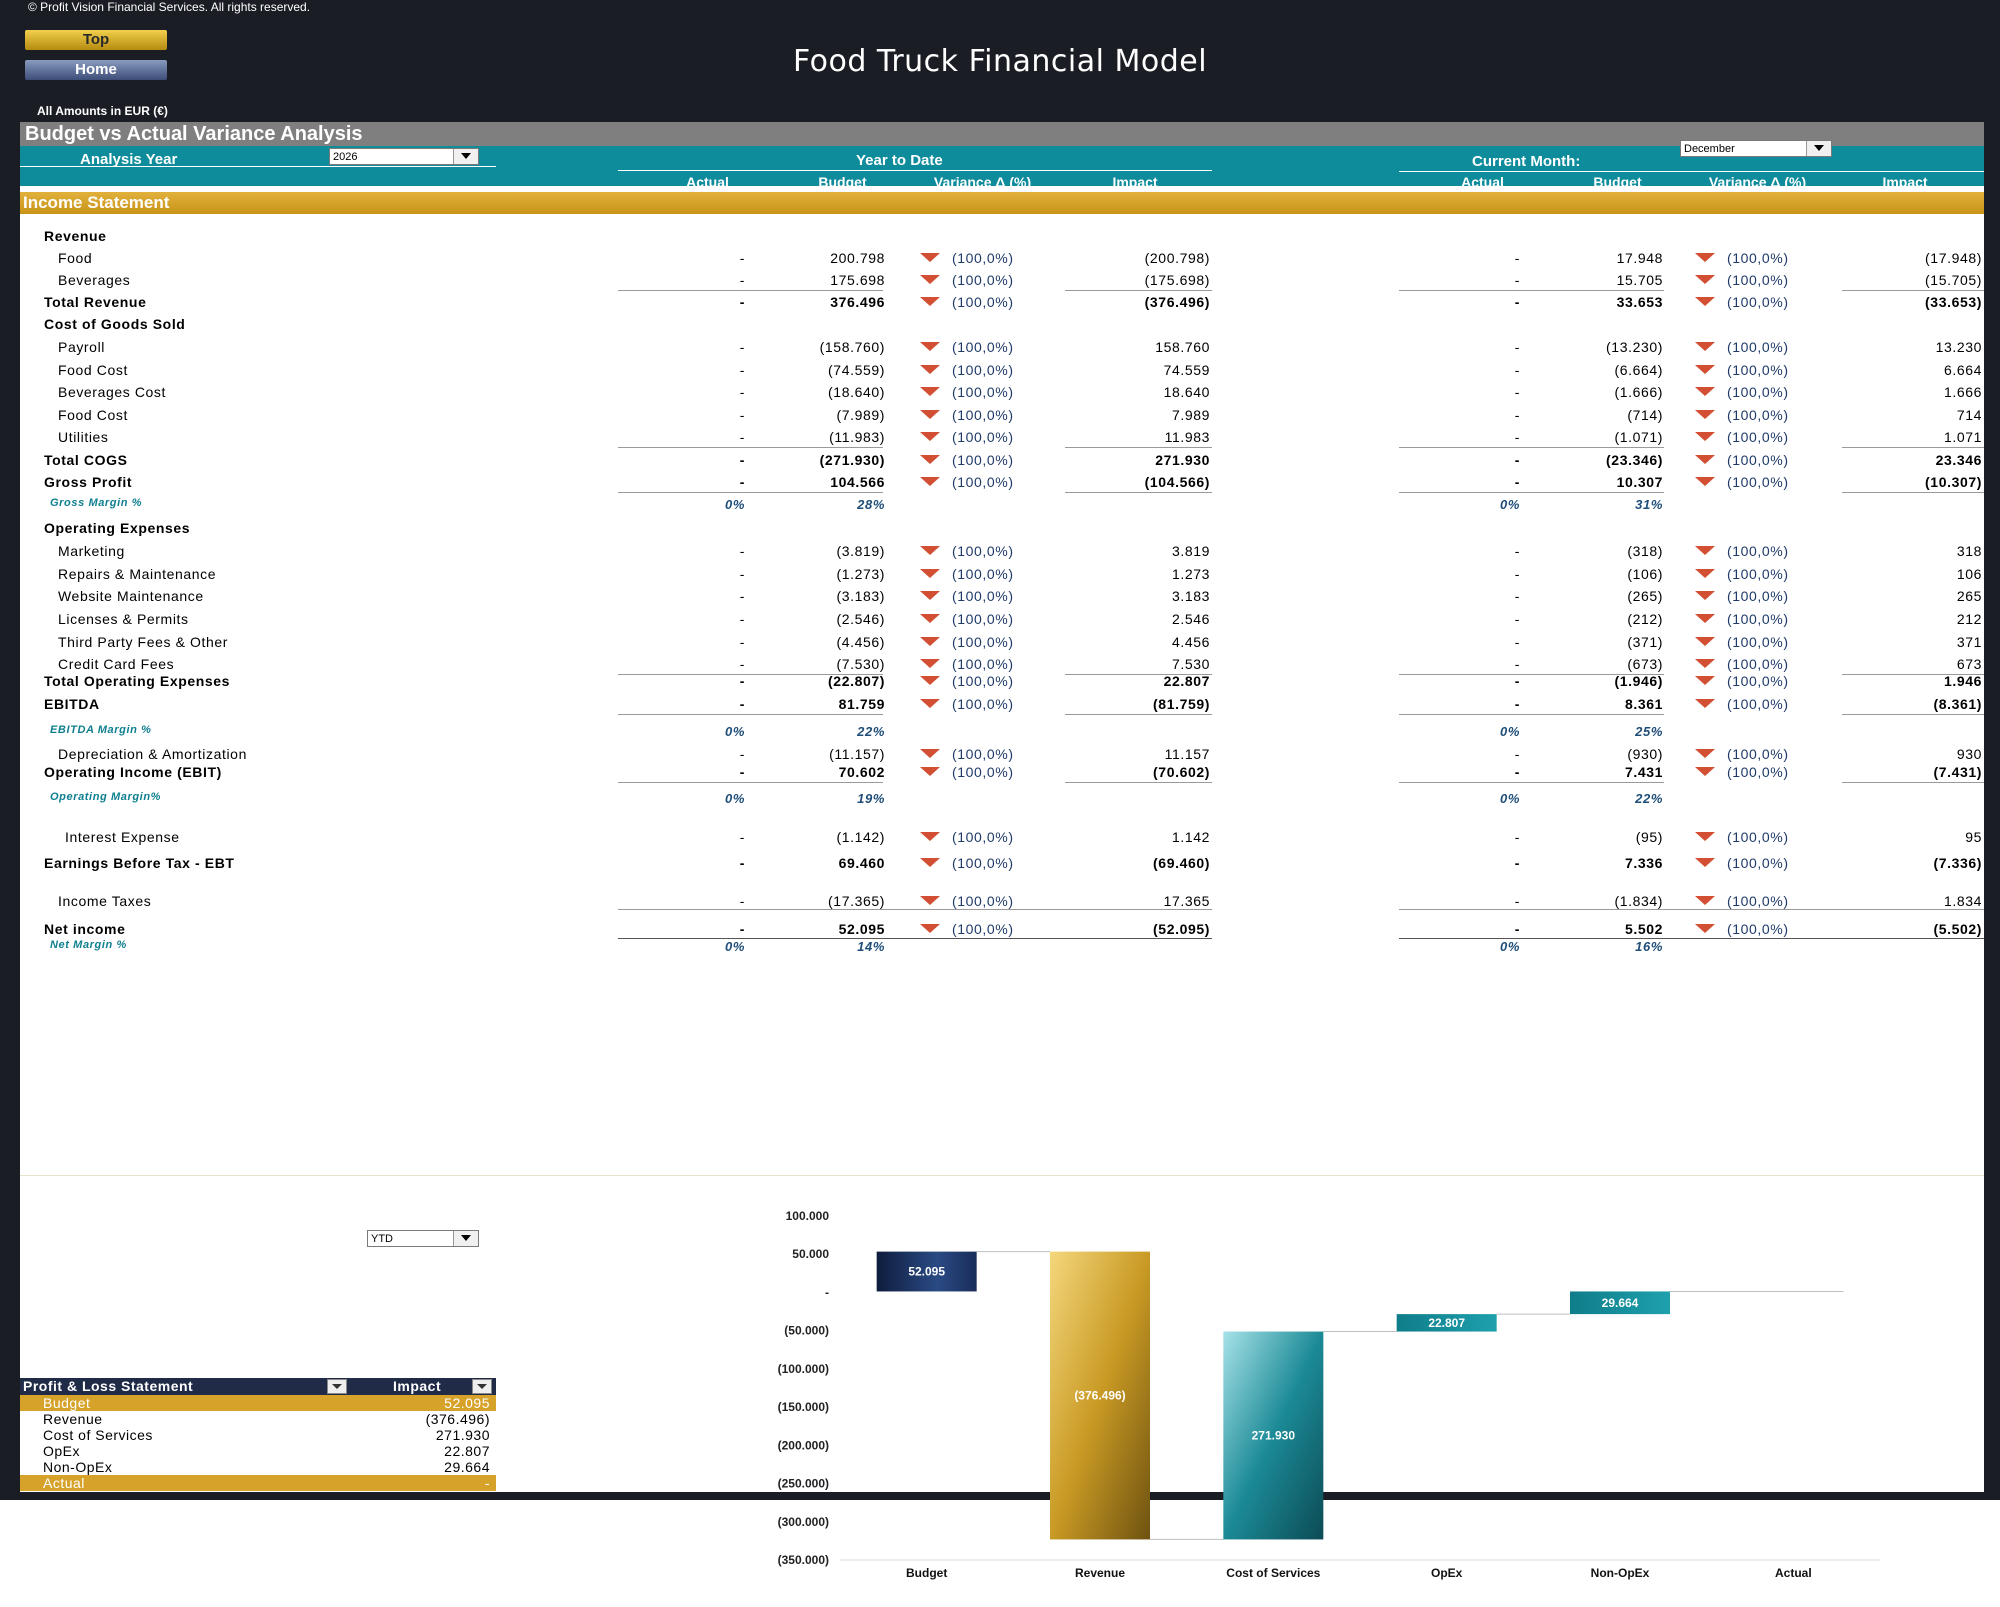 The height and width of the screenshot is (1607, 2000). I want to click on ytd-budget-cell: 104.566, so click(857, 482).